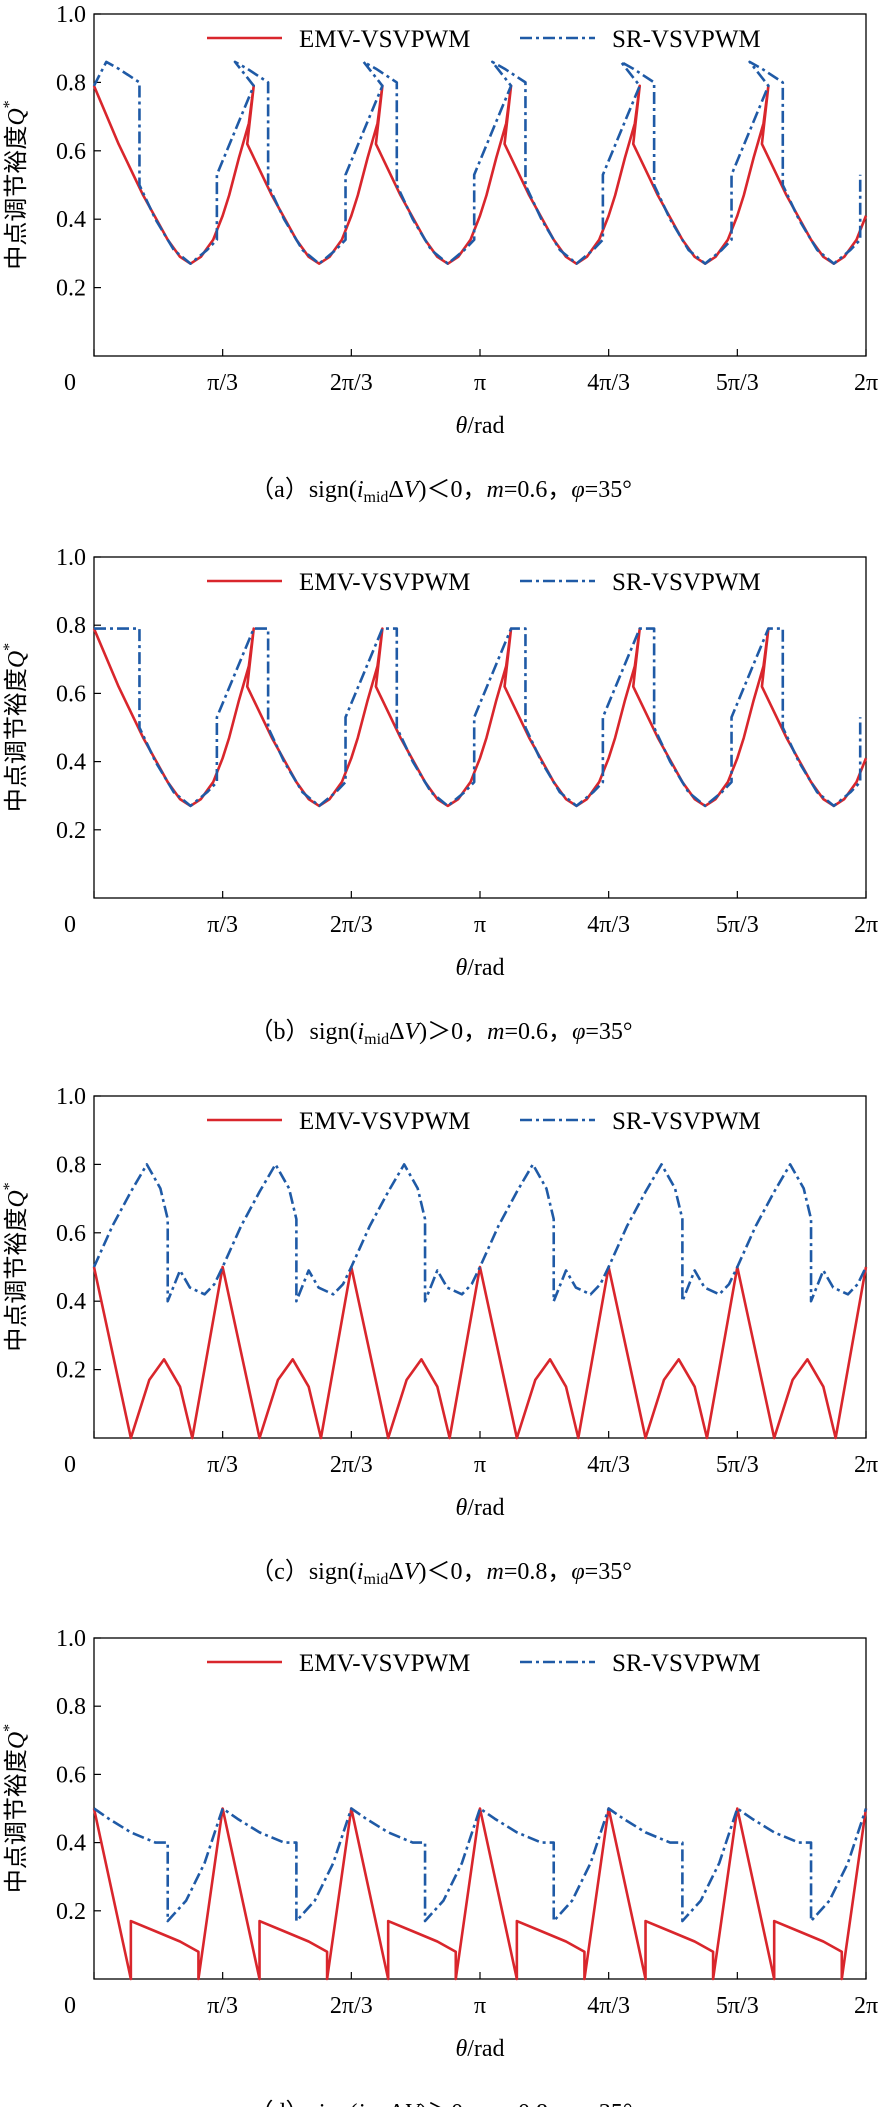 The height and width of the screenshot is (2107, 882). What do you see at coordinates (441, 2103) in the screenshot?
I see `caption-d: （d）sign(imidΔV)＞0，m=0.8，φ=35°` at bounding box center [441, 2103].